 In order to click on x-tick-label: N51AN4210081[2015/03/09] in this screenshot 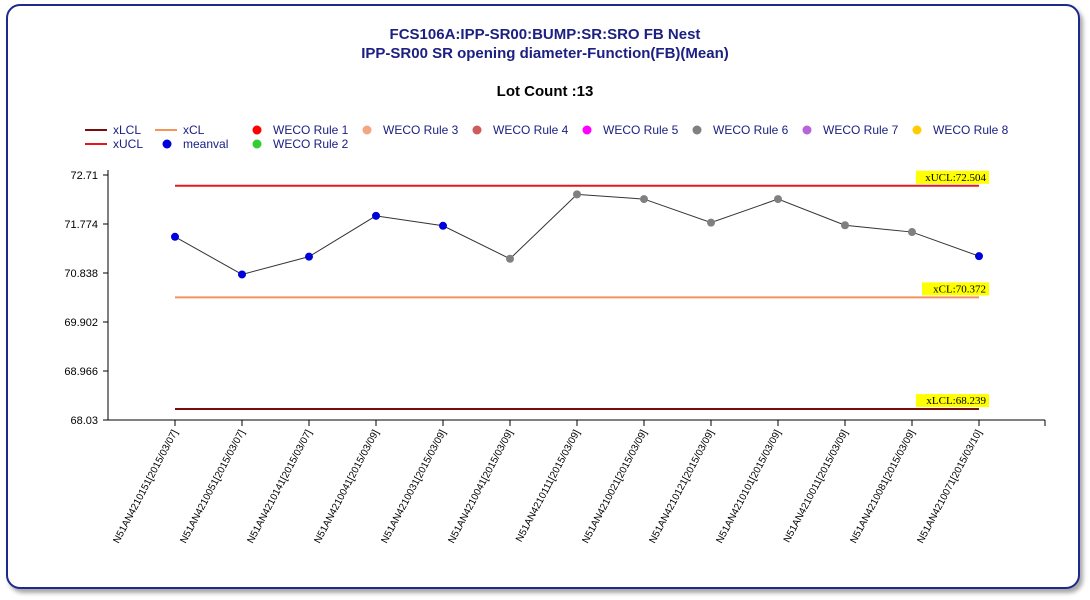, I will do `click(882, 486)`.